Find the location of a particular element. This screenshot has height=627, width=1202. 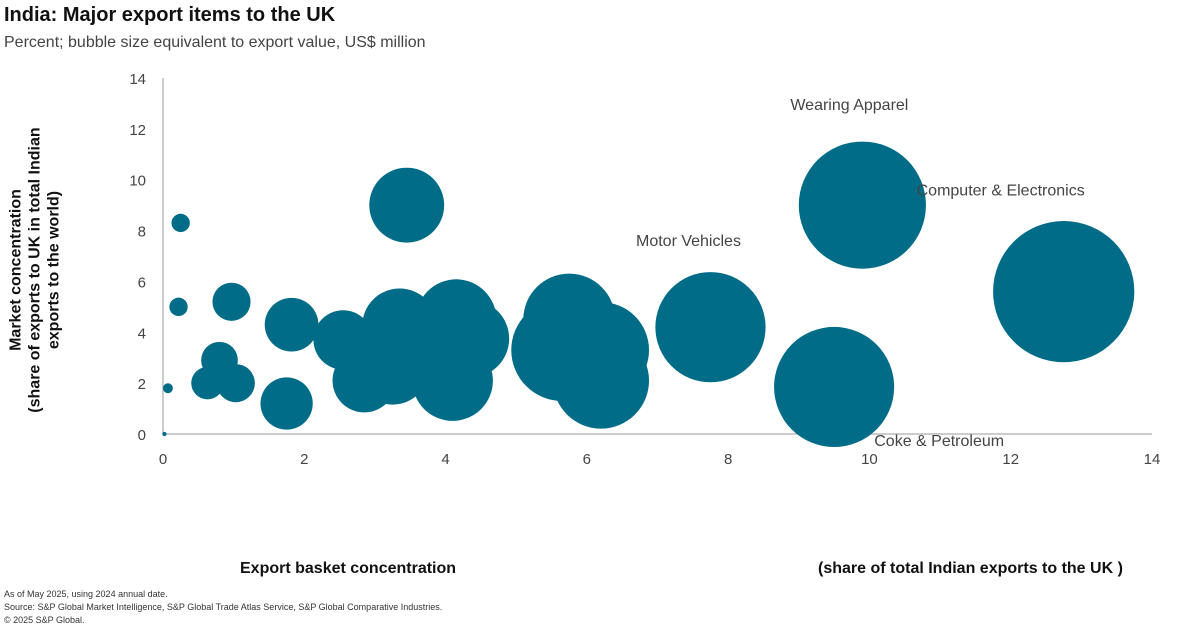

bubble-label: Computer & Electronics is located at coordinates (1001, 191).